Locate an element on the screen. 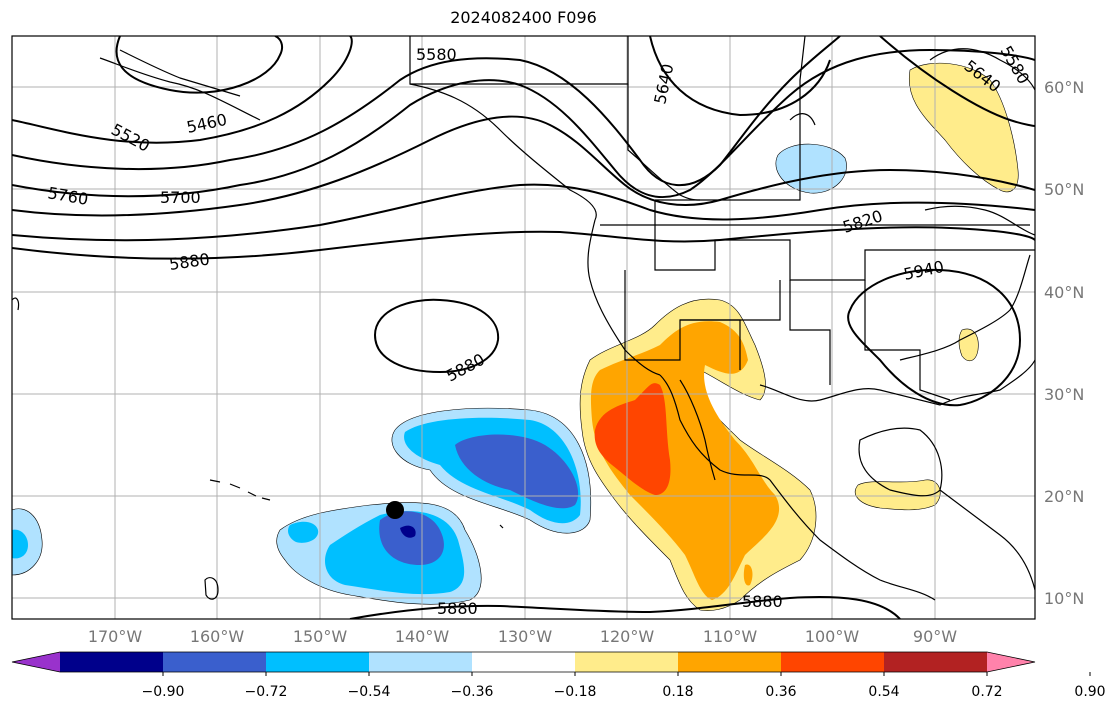 This screenshot has width=1105, height=712. lat-label: 40°N is located at coordinates (1064, 292).